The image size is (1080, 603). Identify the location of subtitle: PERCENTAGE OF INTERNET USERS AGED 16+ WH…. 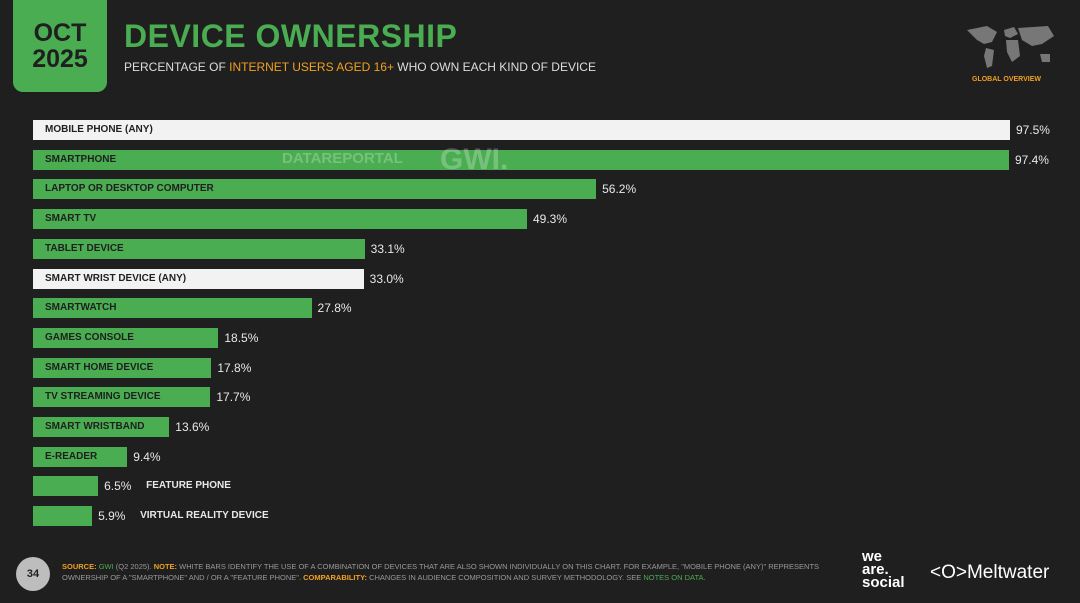
(360, 67).